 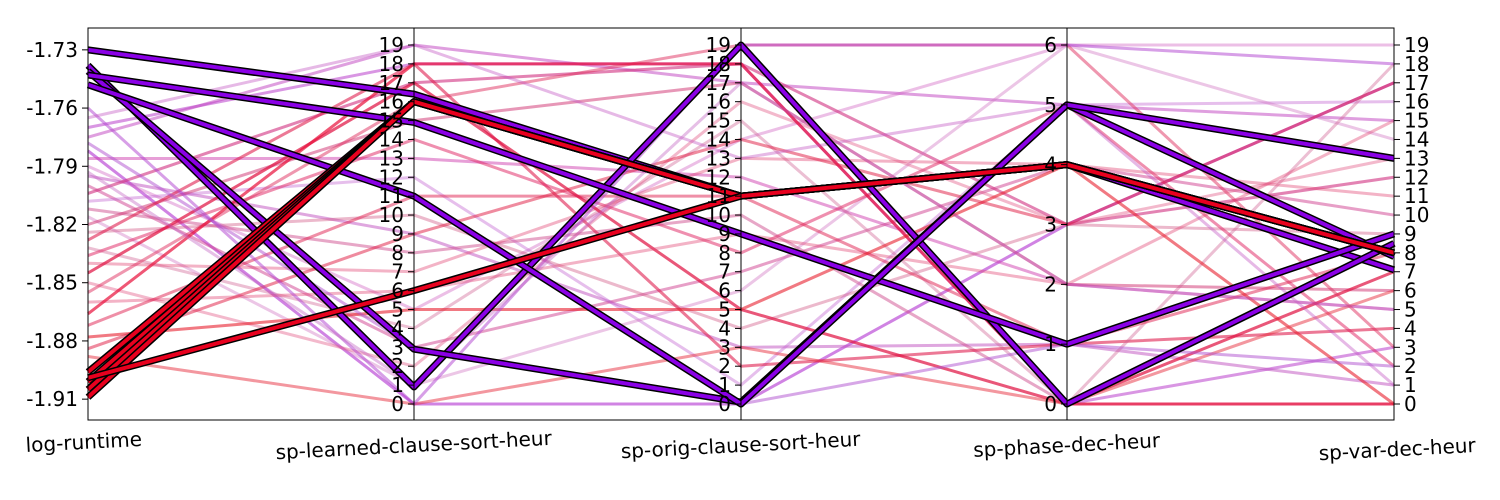 What do you see at coordinates (1410, 366) in the screenshot?
I see `tick-label-sp-var-dec-heur-2: 2` at bounding box center [1410, 366].